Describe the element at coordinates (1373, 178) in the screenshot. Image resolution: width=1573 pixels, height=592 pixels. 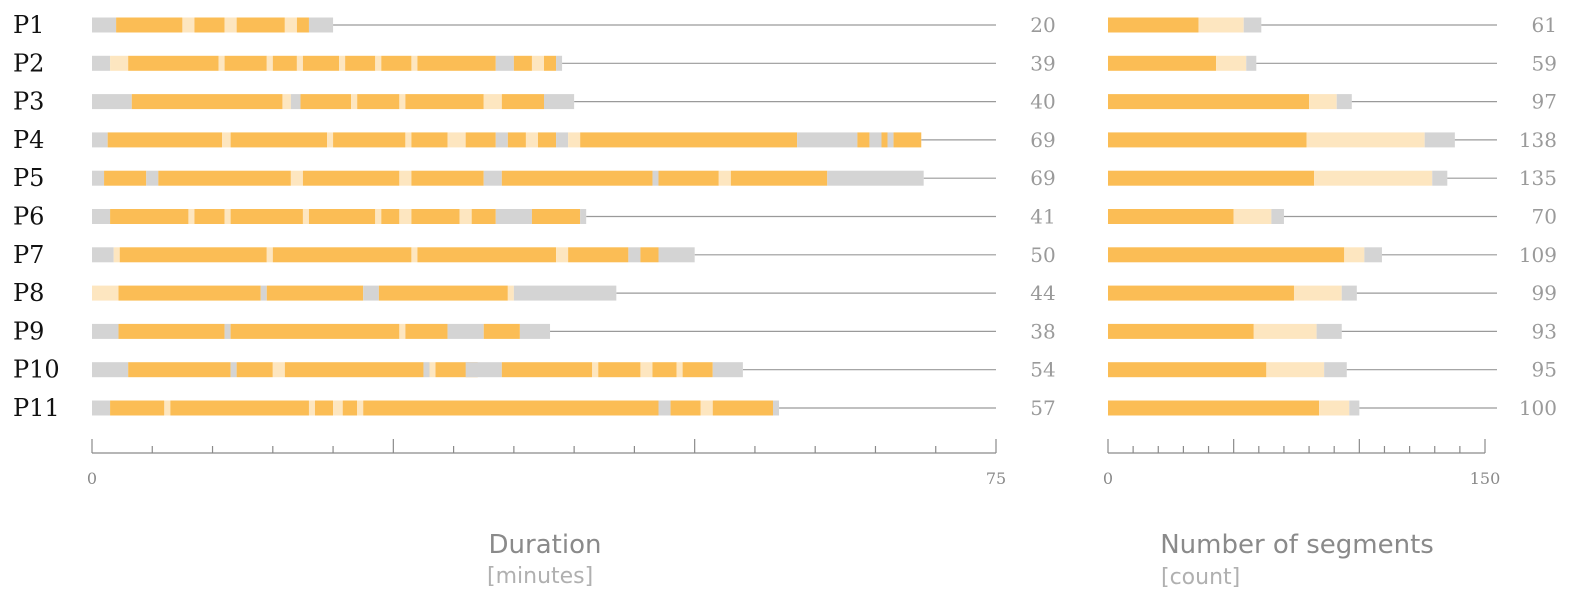
I see `count-bar-light-p5` at that location.